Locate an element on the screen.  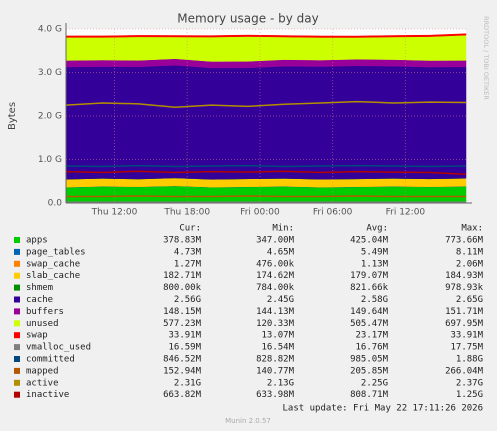
x-tick-label: Fri 00:00 is located at coordinates (260, 213).